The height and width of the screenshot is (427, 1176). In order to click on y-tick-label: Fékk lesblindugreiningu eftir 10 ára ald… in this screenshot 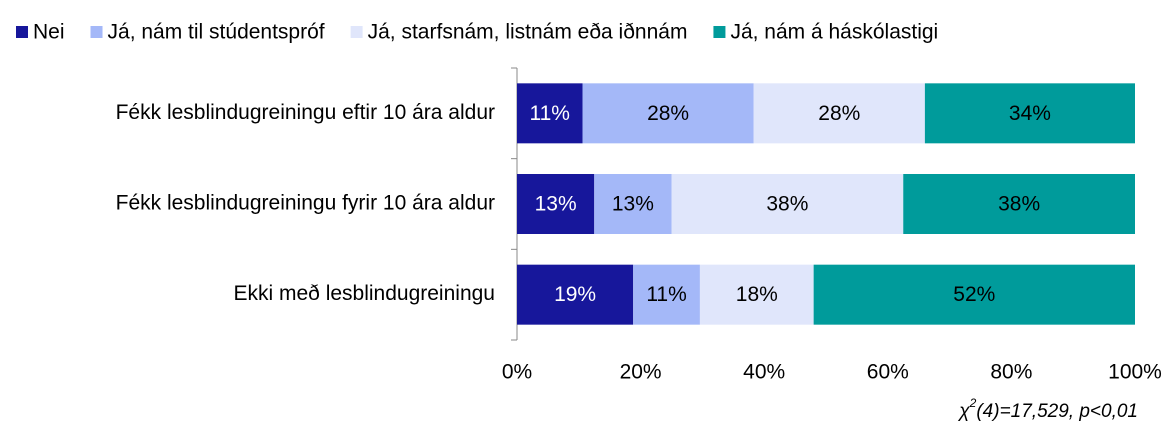, I will do `click(305, 112)`.